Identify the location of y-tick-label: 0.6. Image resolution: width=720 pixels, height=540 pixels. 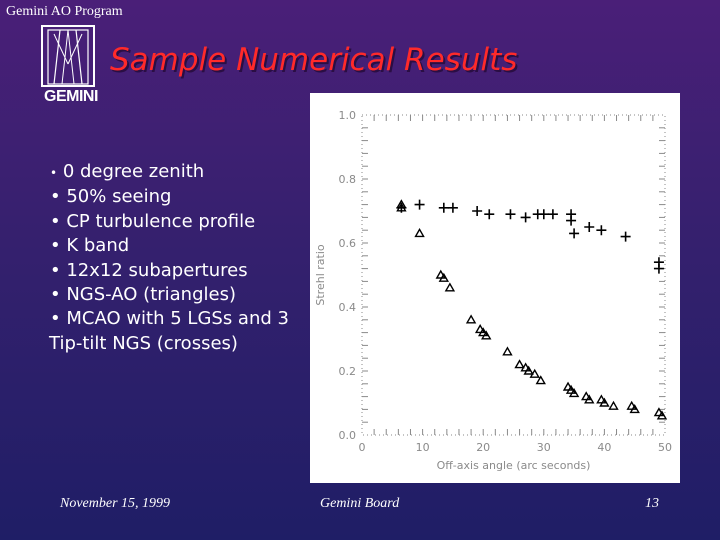
(348, 243).